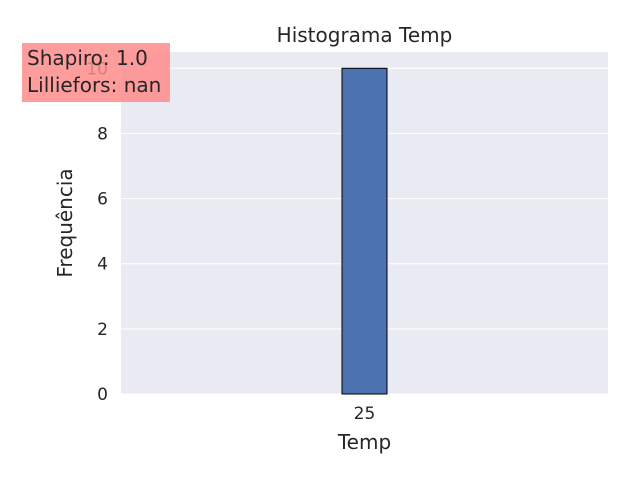 Image resolution: width=640 pixels, height=480 pixels. I want to click on histogram-bar, so click(364, 231).